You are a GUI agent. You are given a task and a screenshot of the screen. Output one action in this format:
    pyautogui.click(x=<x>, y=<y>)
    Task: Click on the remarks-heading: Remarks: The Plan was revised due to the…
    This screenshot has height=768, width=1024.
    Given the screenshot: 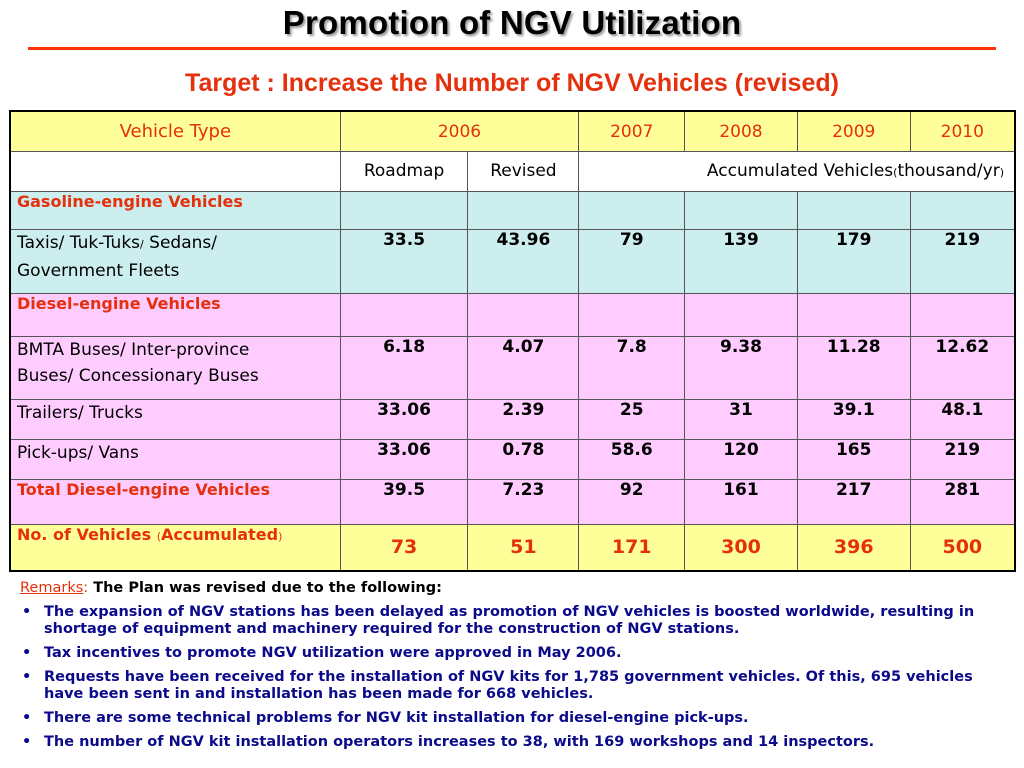 What is the action you would take?
    pyautogui.click(x=231, y=588)
    